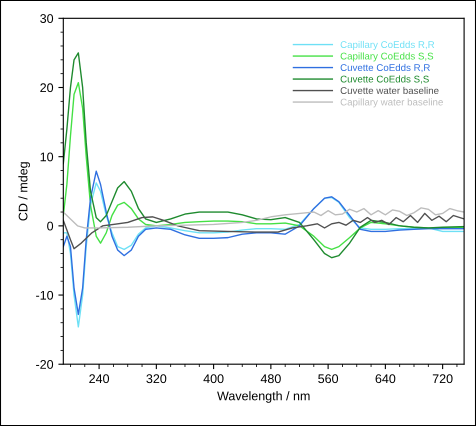  I want to click on x-tick-label: 240, so click(99, 379).